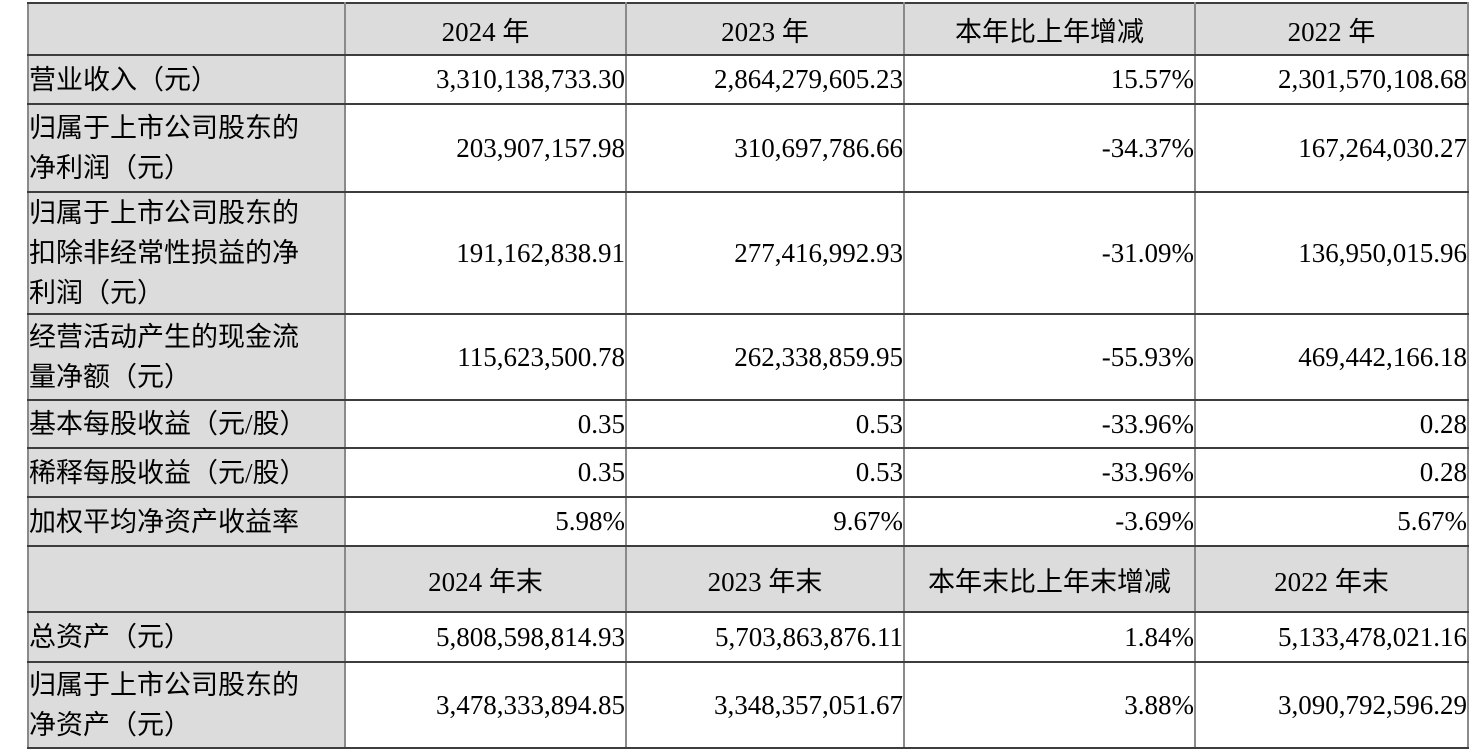 The width and height of the screenshot is (1480, 753). I want to click on value-2022-cell: 5,133,478,021.16, so click(1331, 637).